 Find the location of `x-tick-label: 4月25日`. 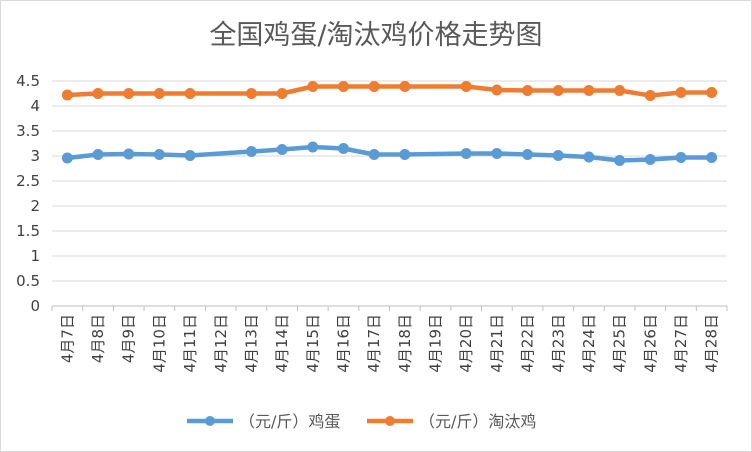

x-tick-label: 4月25日 is located at coordinates (620, 343).